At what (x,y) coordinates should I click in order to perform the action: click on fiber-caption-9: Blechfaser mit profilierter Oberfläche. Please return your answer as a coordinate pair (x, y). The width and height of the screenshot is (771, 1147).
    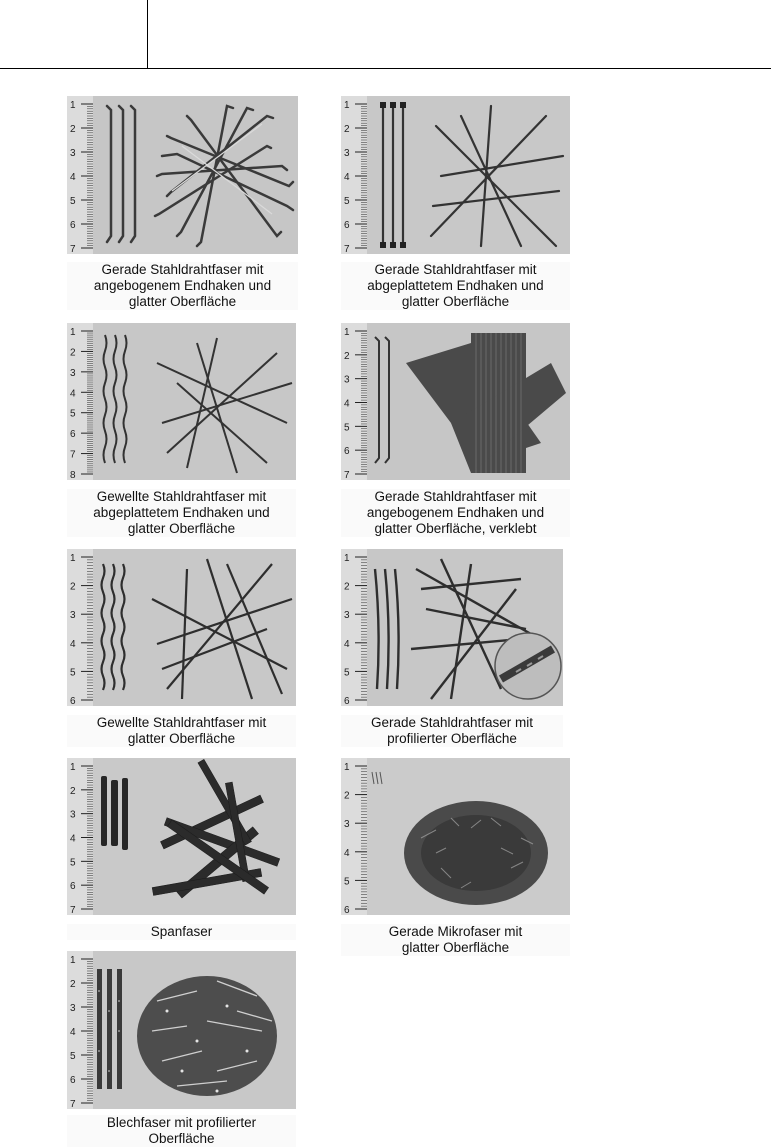
    Looking at the image, I should click on (181, 1131).